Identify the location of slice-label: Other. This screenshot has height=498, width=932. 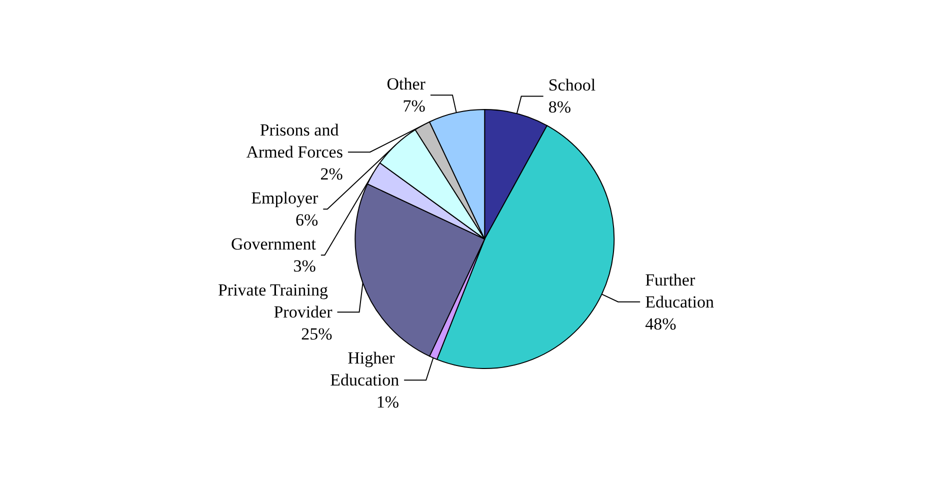
(406, 84).